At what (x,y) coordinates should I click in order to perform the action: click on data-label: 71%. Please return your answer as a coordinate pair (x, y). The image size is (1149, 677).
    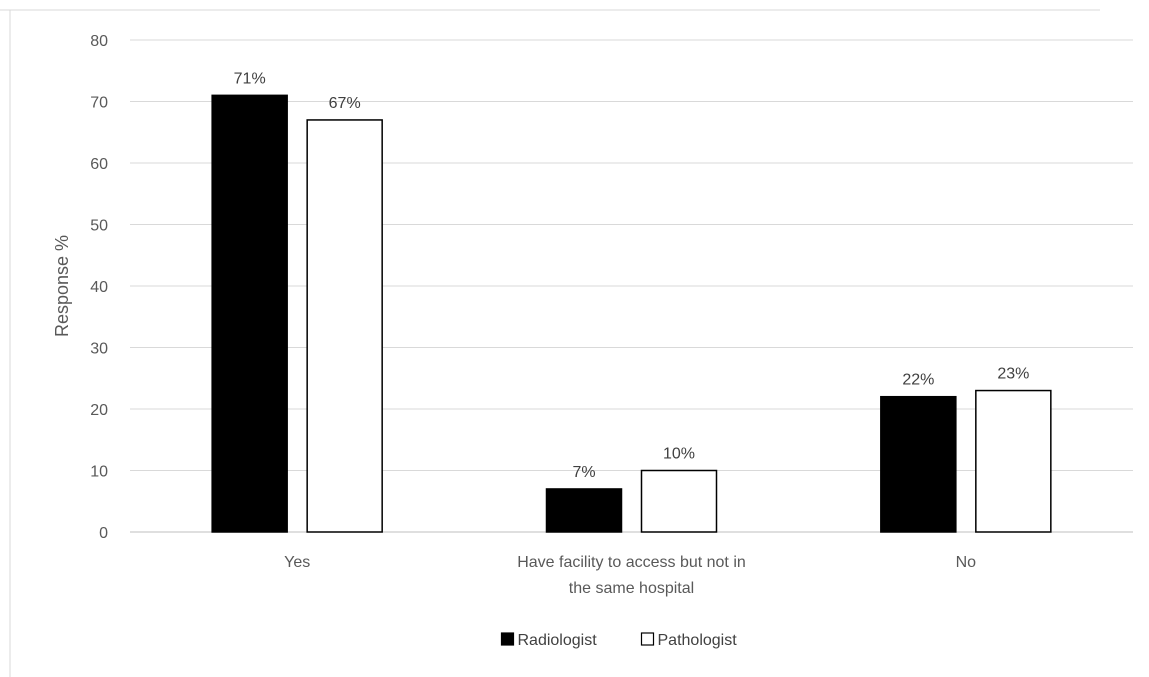
    Looking at the image, I should click on (250, 78).